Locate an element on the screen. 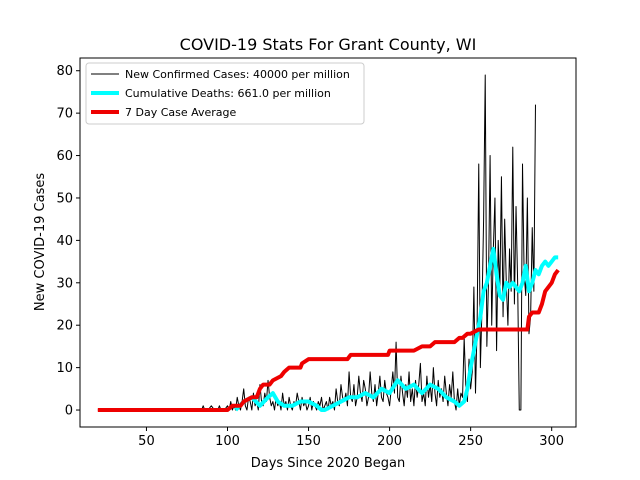 Image resolution: width=640 pixels, height=480 pixels. y-tick-label: 60 is located at coordinates (64, 156).